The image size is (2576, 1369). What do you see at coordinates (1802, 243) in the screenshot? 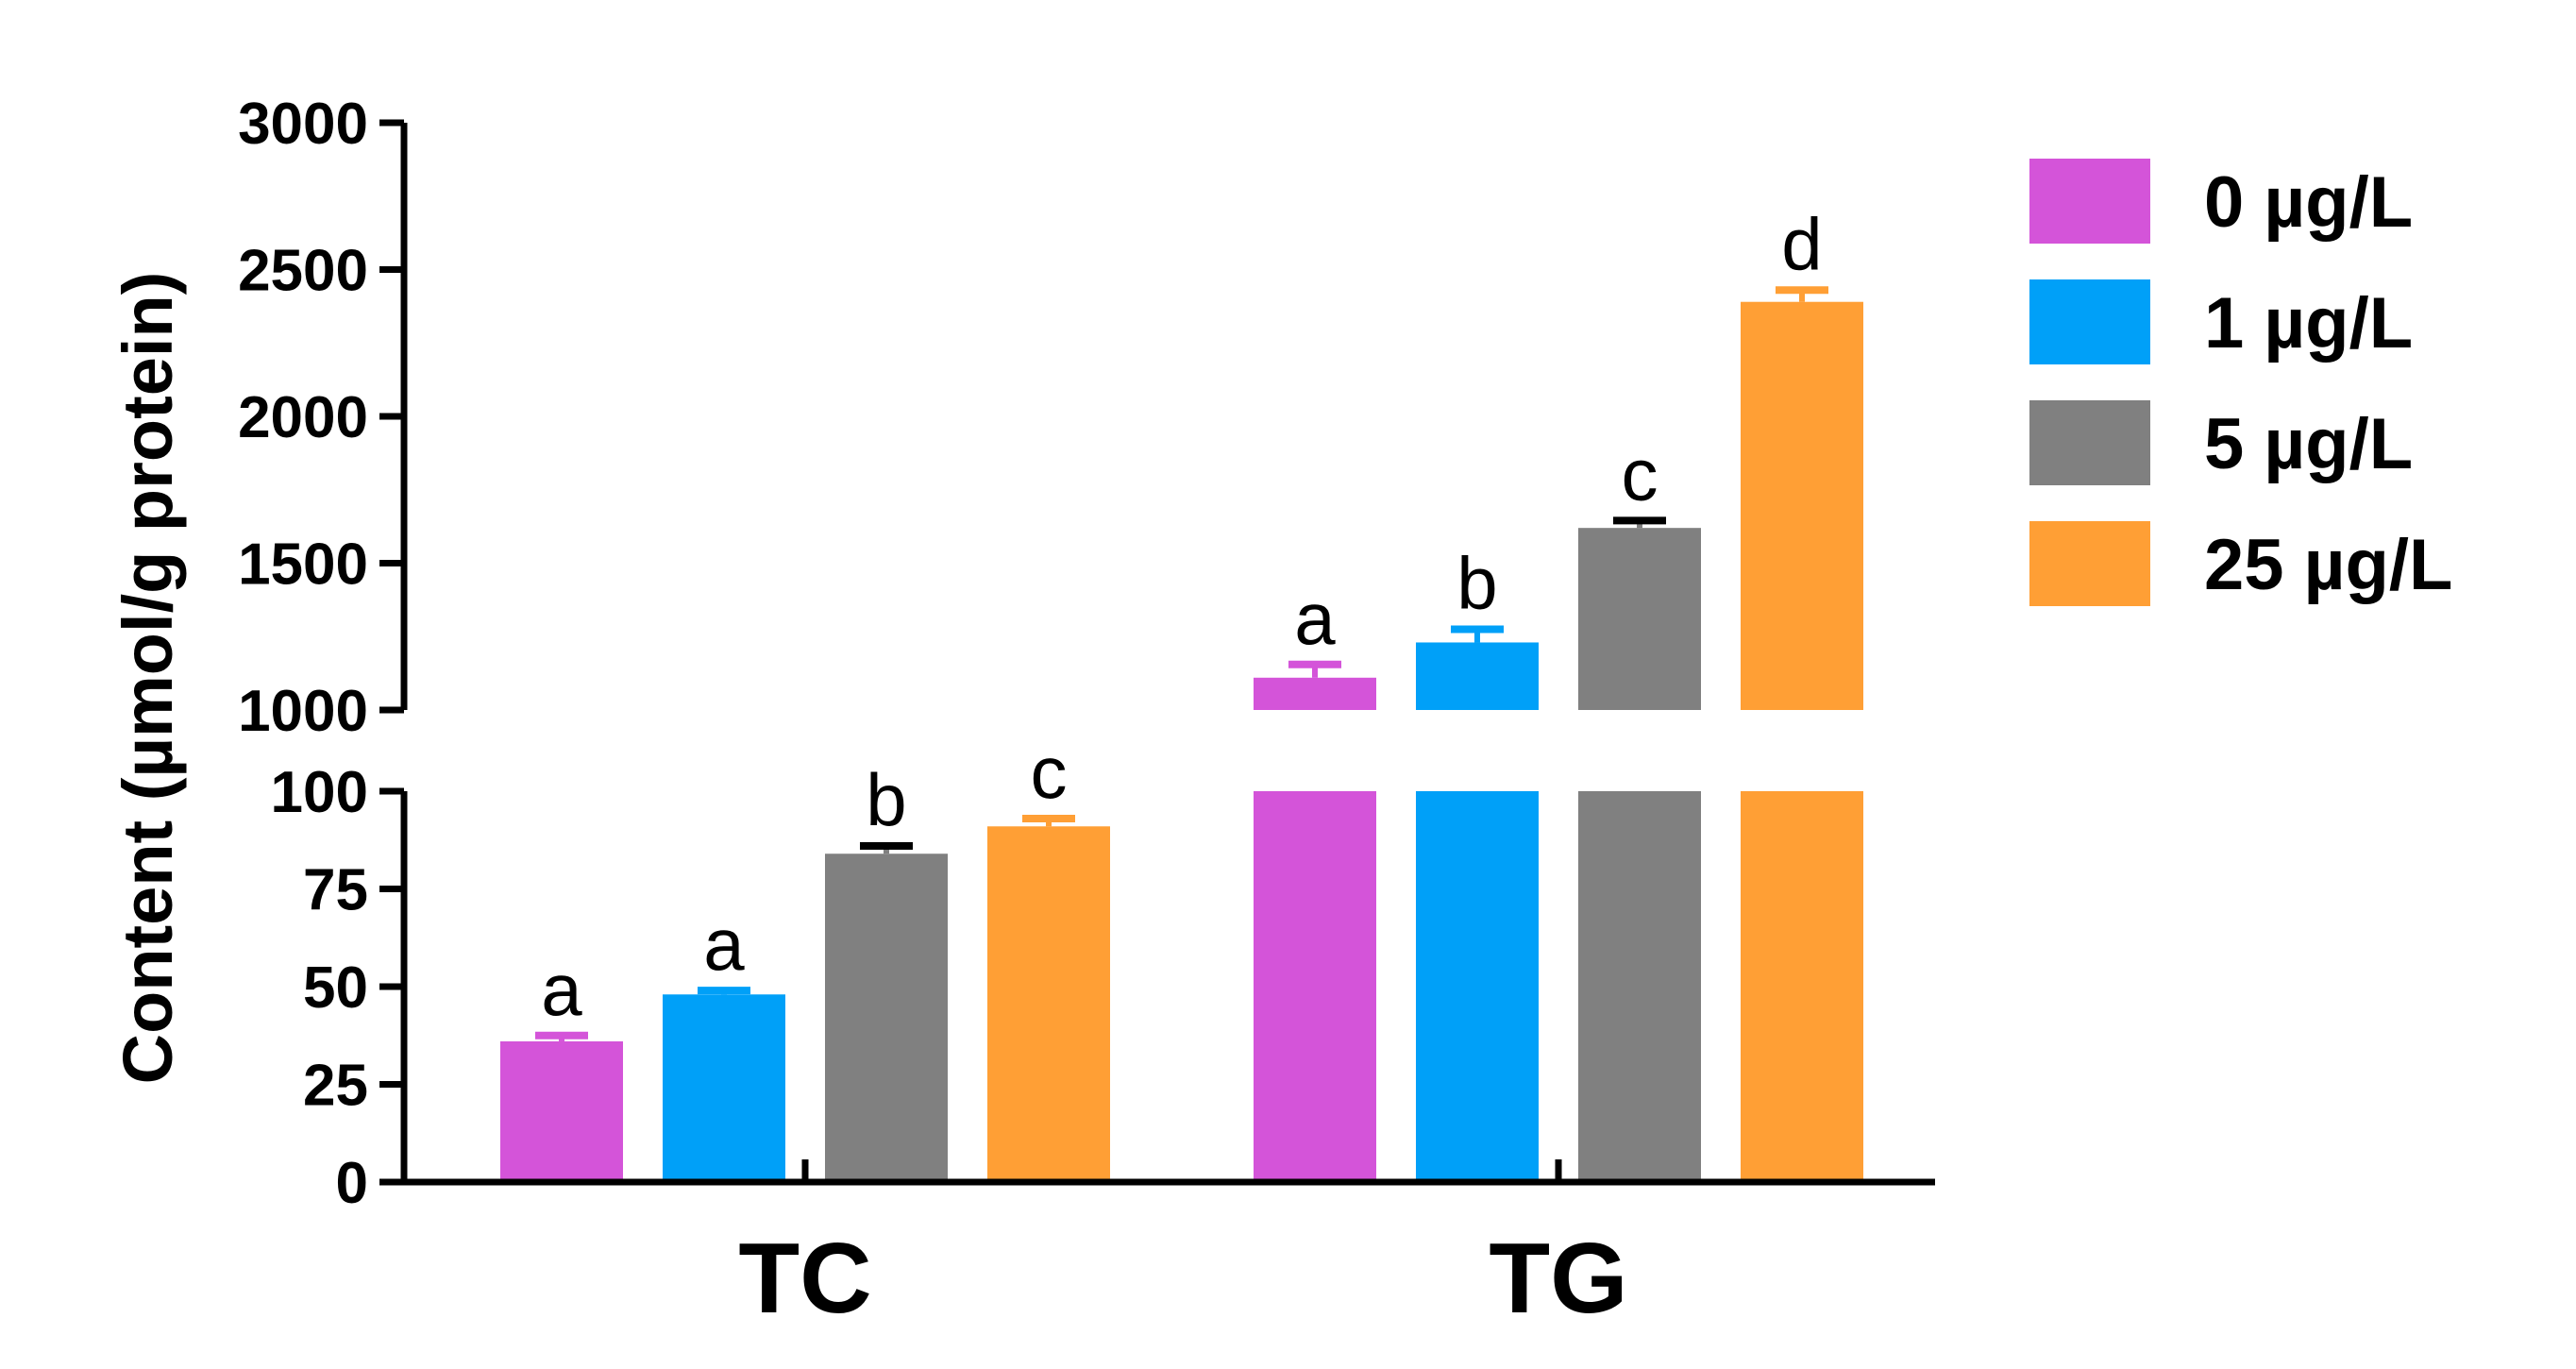
I see `significance-letter: d` at bounding box center [1802, 243].